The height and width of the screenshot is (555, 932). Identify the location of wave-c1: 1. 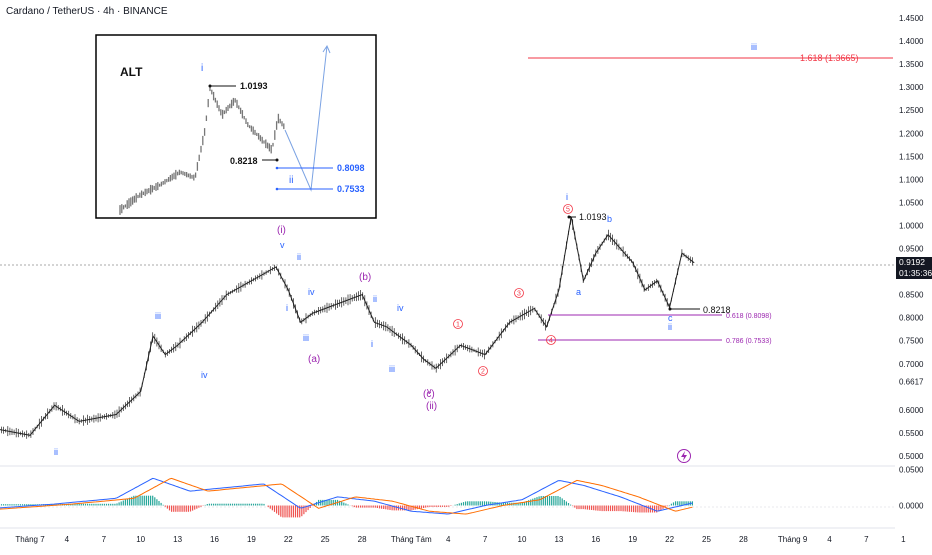
(458, 325).